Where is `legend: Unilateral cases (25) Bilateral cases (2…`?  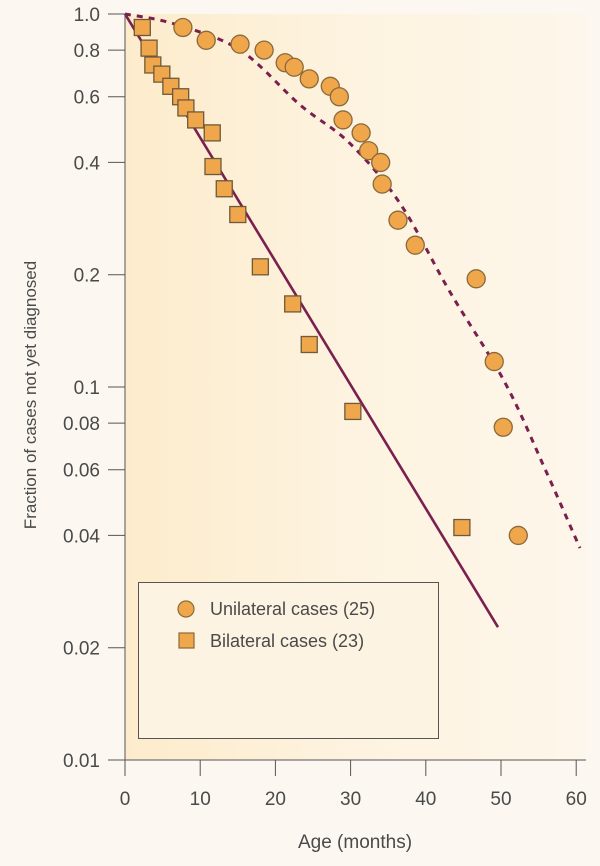 legend: Unilateral cases (25) Bilateral cases (2… is located at coordinates (288, 660).